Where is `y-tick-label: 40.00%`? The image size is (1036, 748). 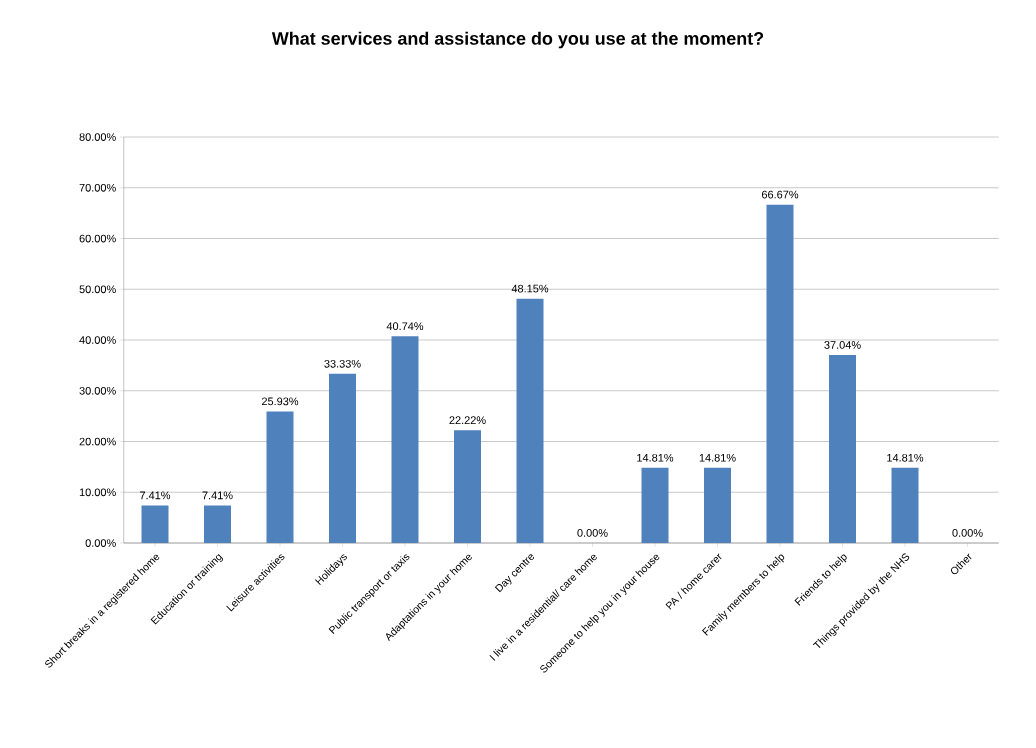
y-tick-label: 40.00% is located at coordinates (97, 340).